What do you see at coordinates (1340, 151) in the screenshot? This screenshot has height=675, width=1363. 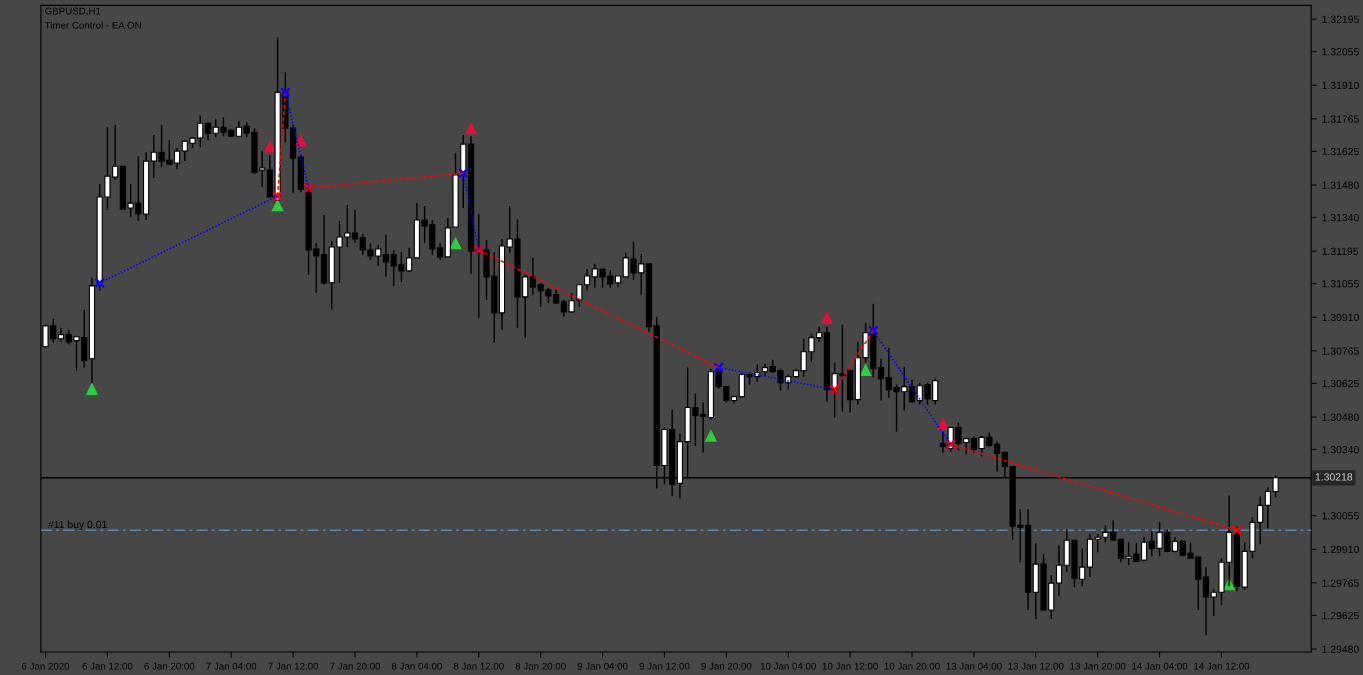 I see `y-tick-label: 1.31625` at bounding box center [1340, 151].